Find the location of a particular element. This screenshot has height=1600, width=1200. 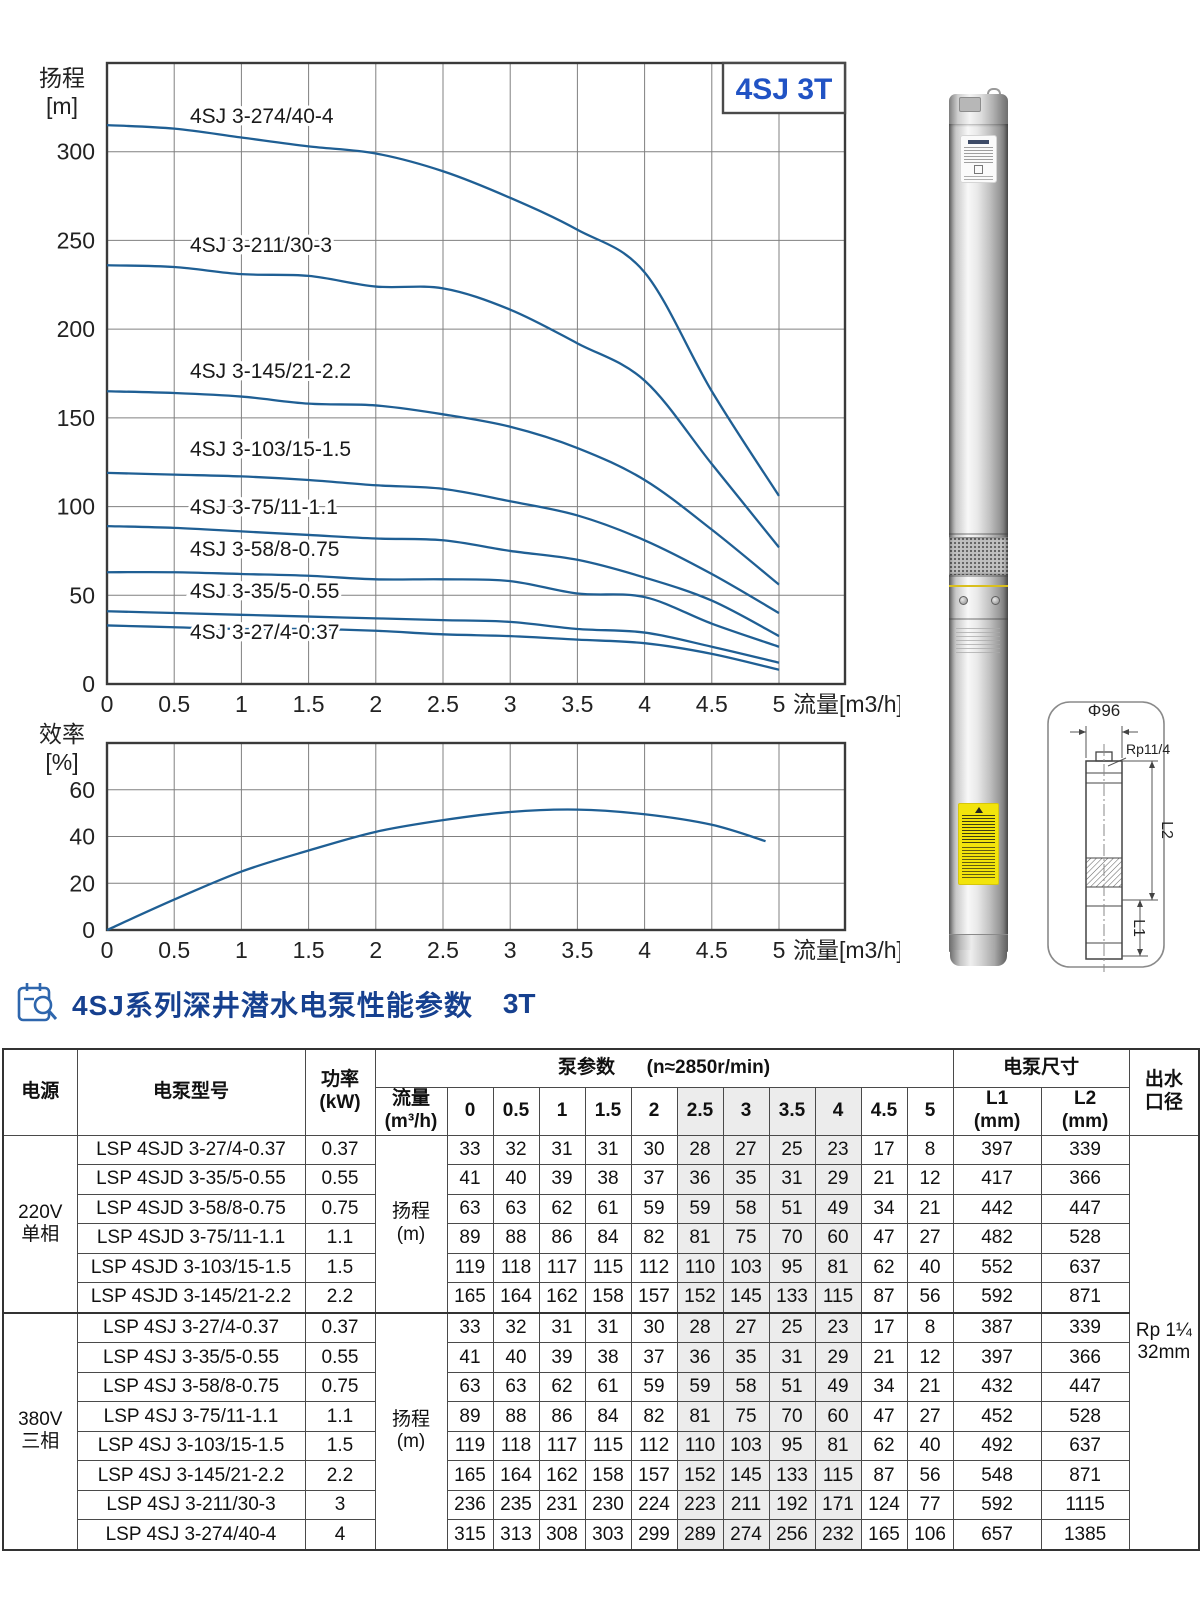

kw-cell: 1.5 is located at coordinates (340, 1446).